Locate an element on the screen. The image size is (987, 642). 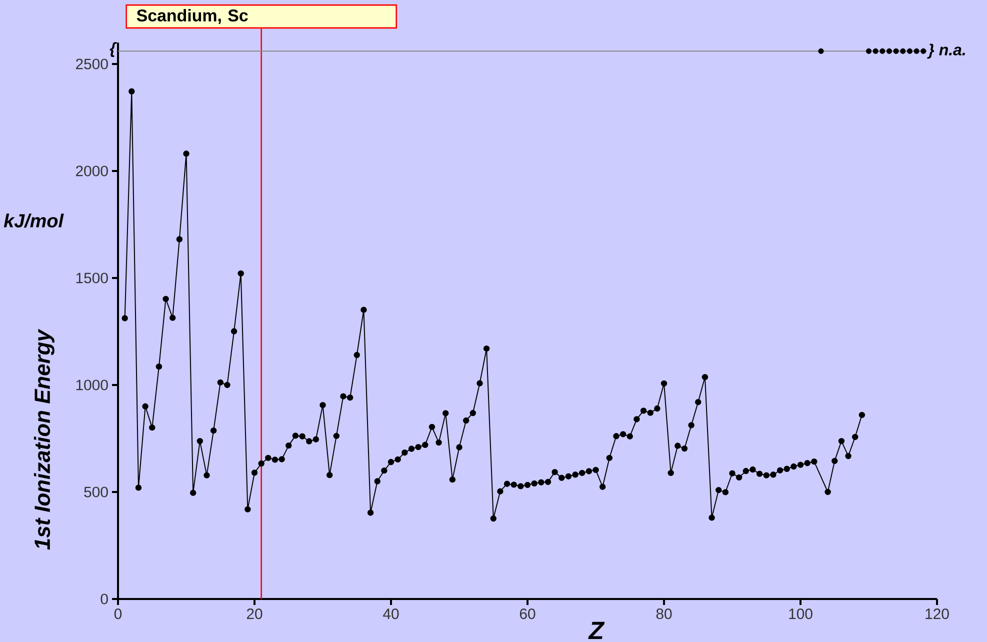
y-tick-label: 1500 is located at coordinates (92, 278).